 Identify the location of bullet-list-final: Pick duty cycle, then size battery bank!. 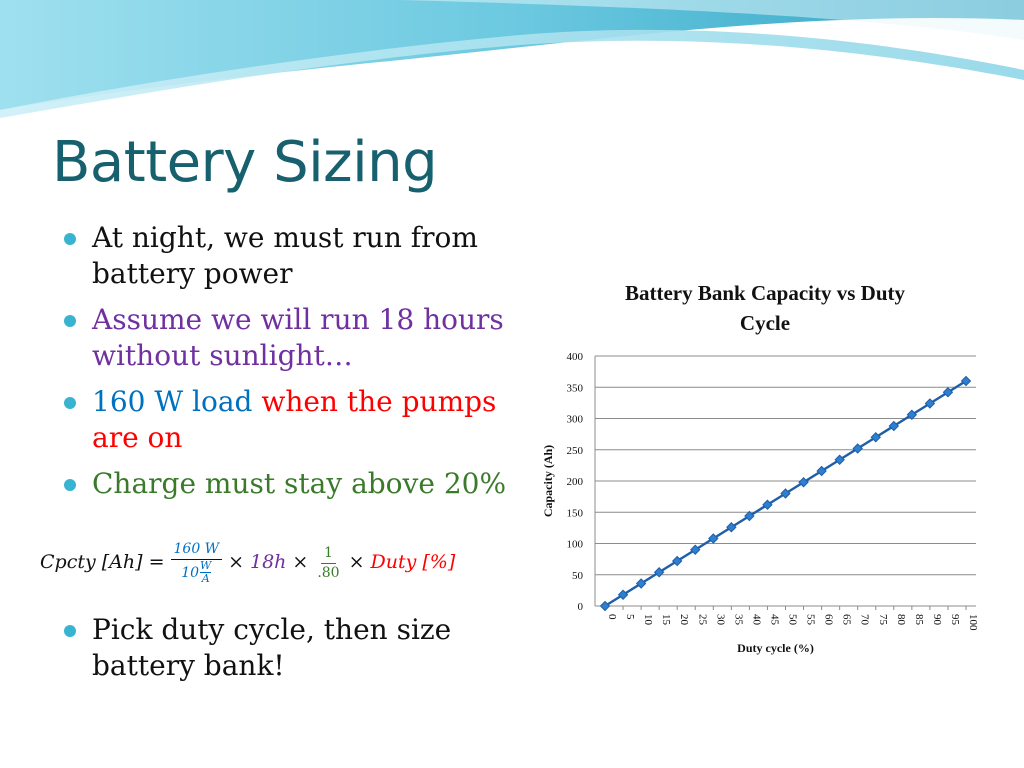
(292, 653).